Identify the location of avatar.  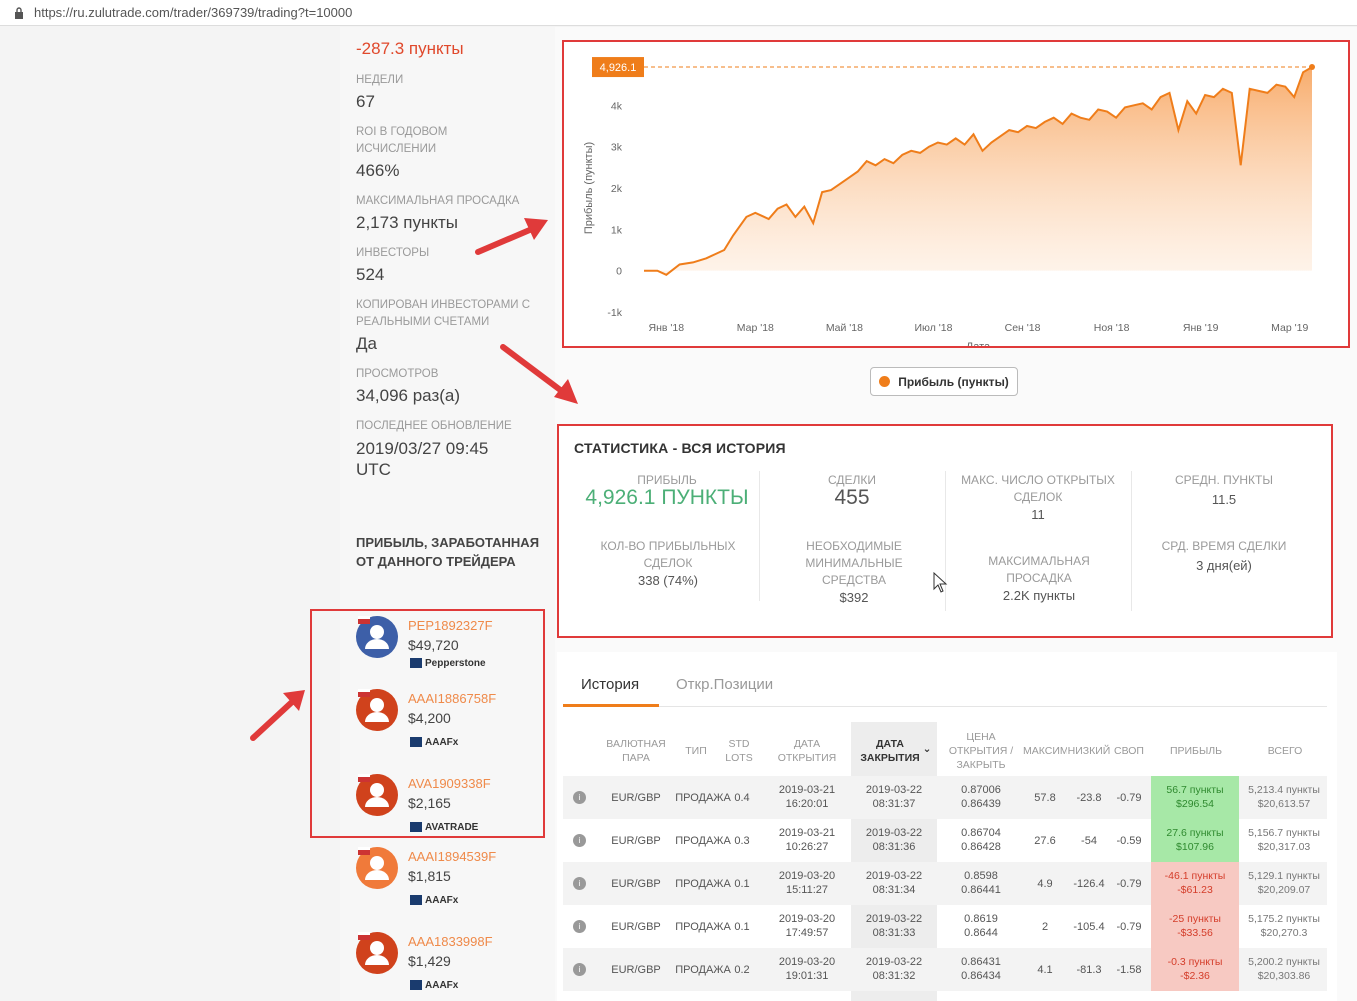
(377, 710).